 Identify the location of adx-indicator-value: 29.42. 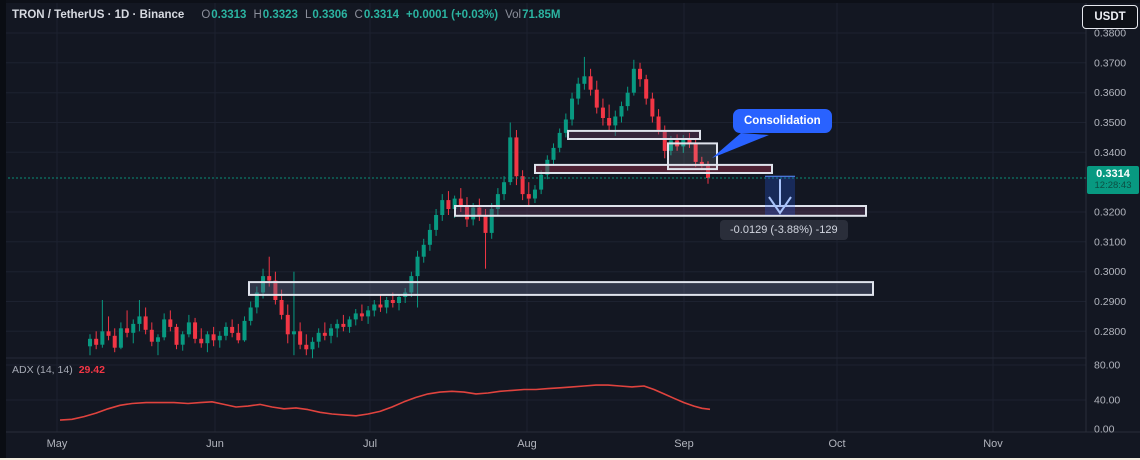
(91, 370).